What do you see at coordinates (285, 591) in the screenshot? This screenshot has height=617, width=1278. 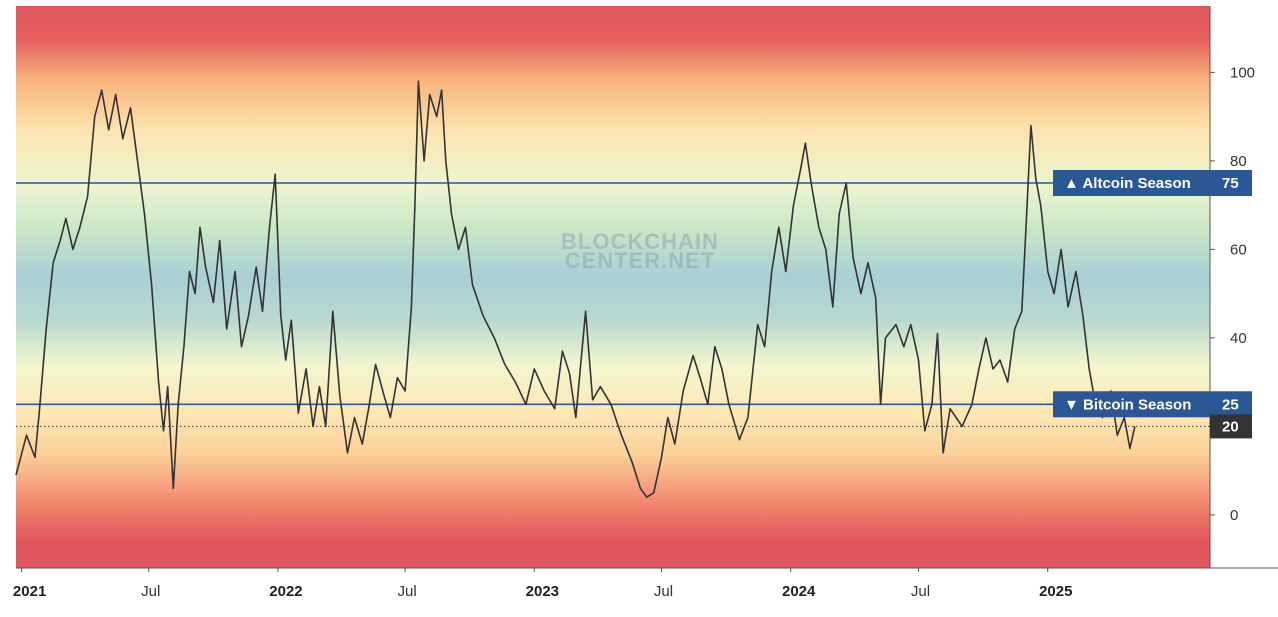 I see `x-tick-label-2: 2022` at bounding box center [285, 591].